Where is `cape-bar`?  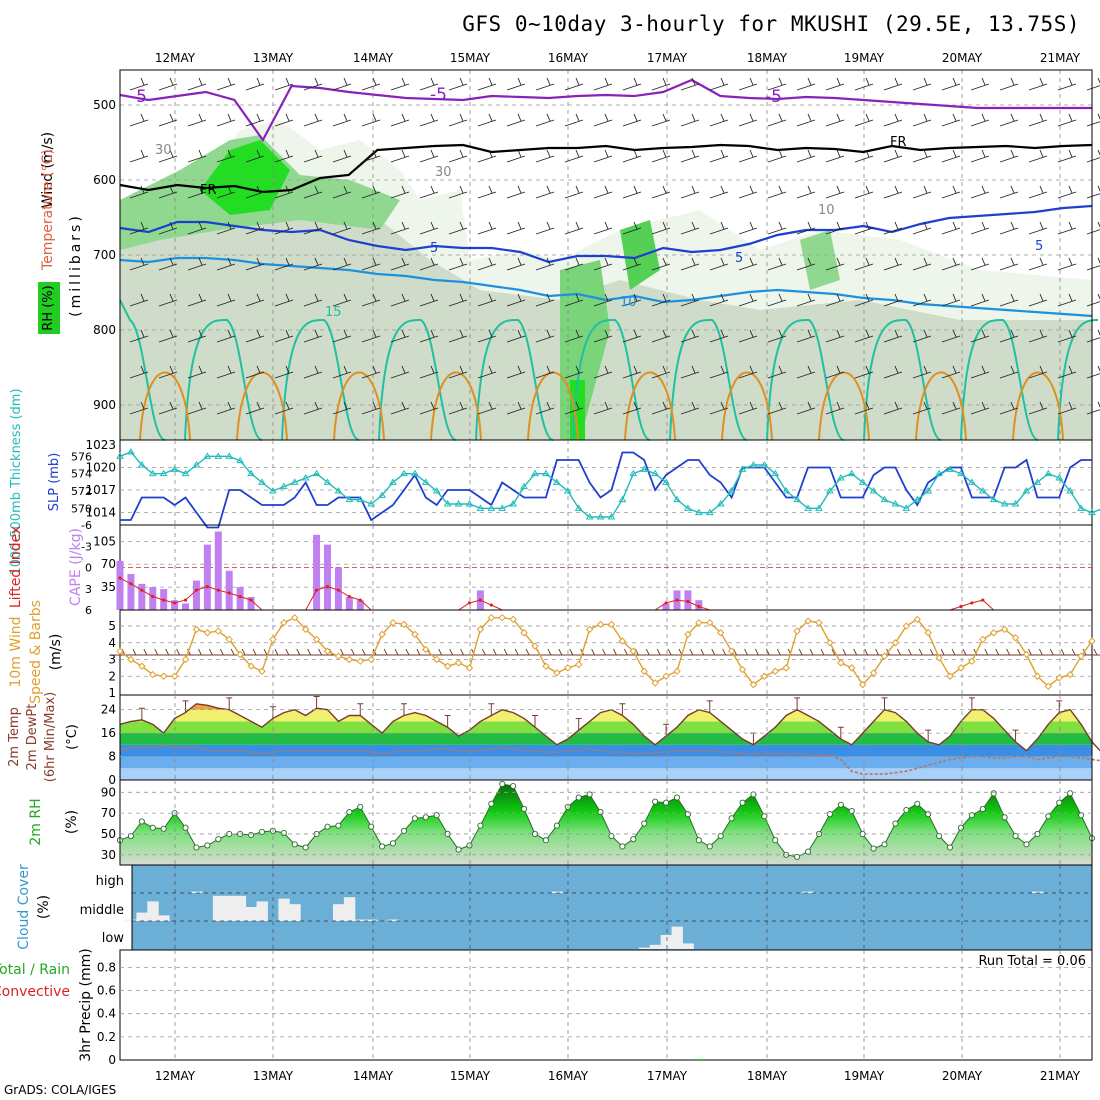 cape-bar is located at coordinates (251, 603).